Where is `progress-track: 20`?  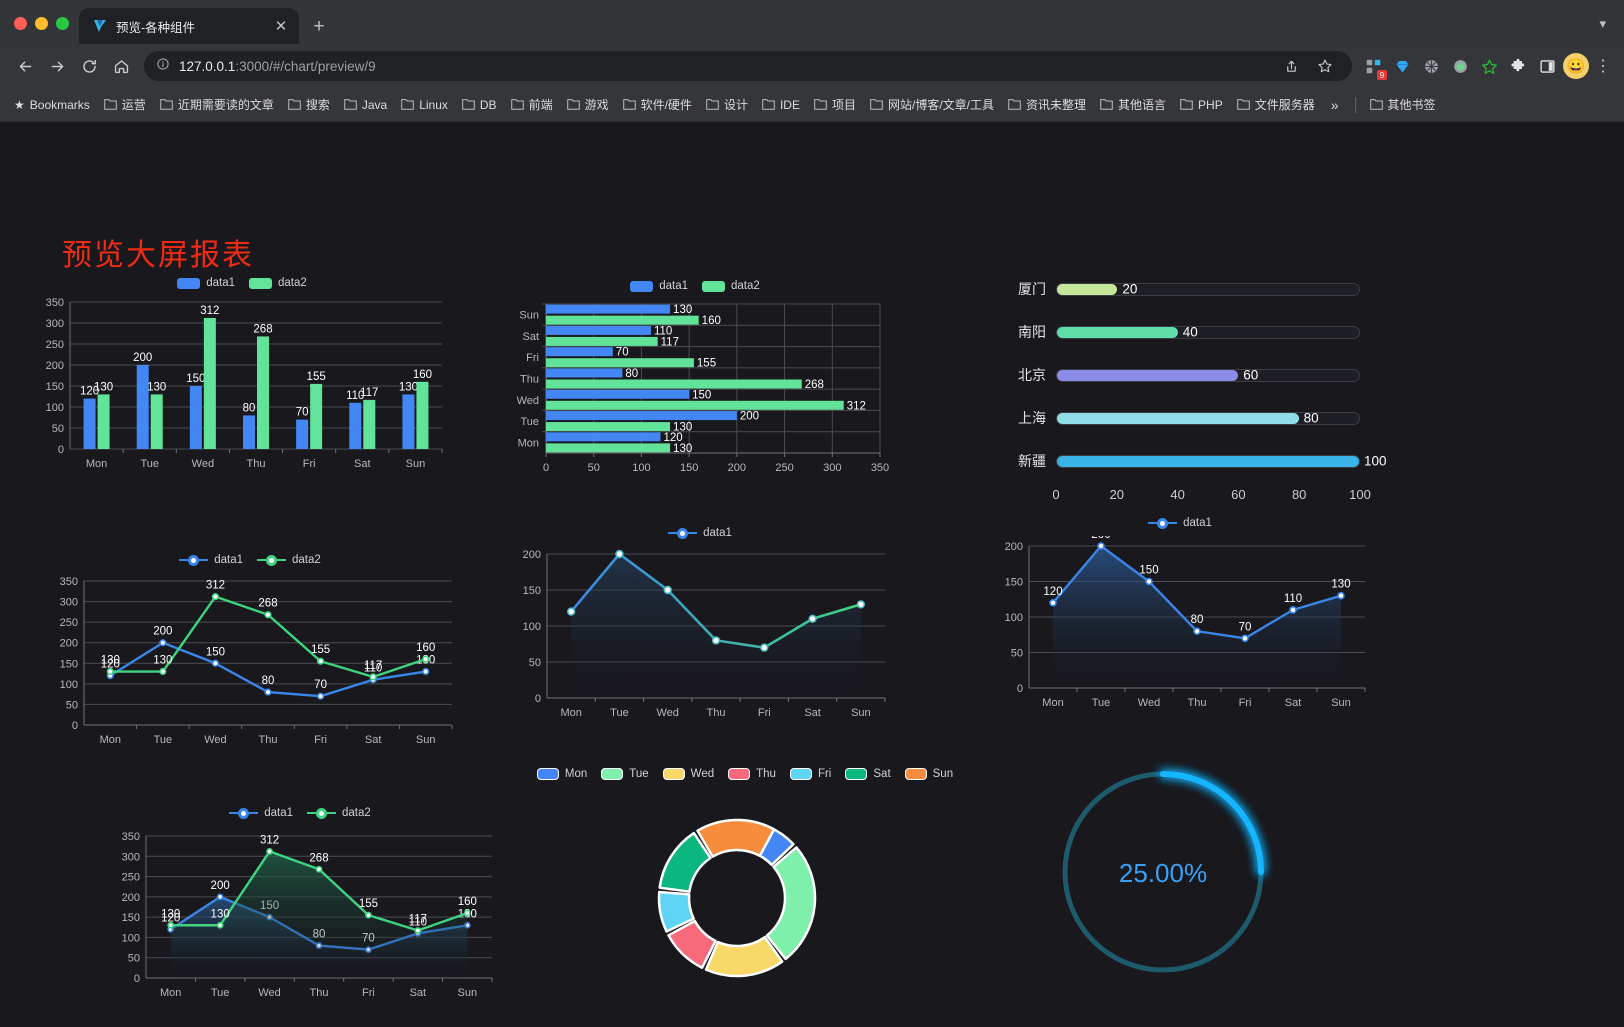
progress-track: 20 is located at coordinates (1208, 289).